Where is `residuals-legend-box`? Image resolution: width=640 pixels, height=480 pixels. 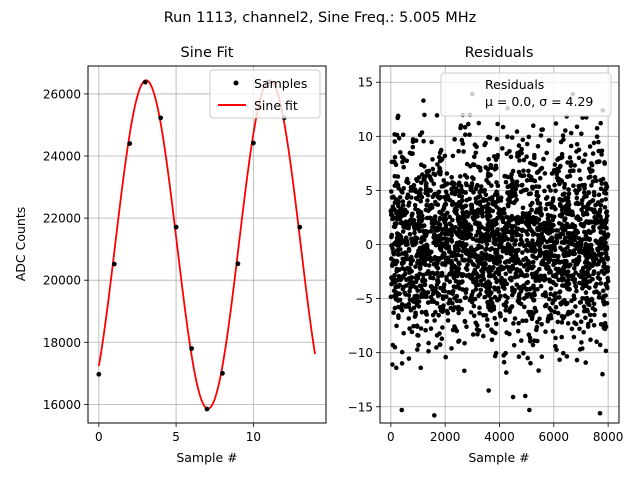
residuals-legend-box is located at coordinates (526, 94).